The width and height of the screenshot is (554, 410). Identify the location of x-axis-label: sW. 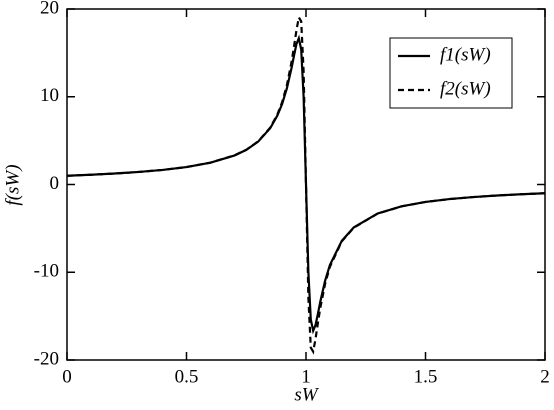
(306, 394).